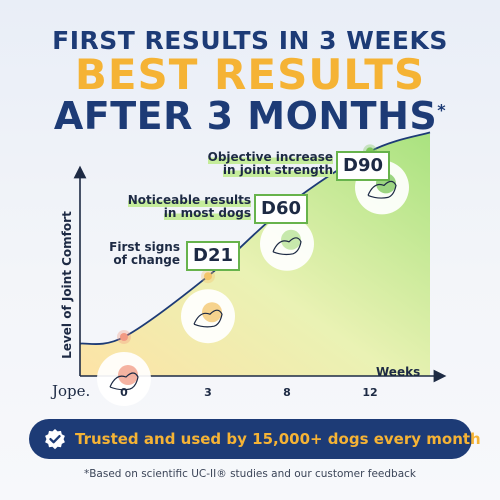 Image resolution: width=500 pixels, height=500 pixels. I want to click on headline-line-3-text: AFTER 3 MONTHS, so click(245, 116).